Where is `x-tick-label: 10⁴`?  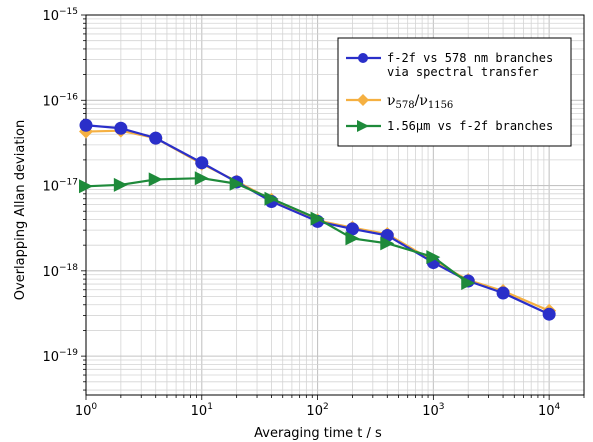 x-tick-label: 10⁴ is located at coordinates (549, 410).